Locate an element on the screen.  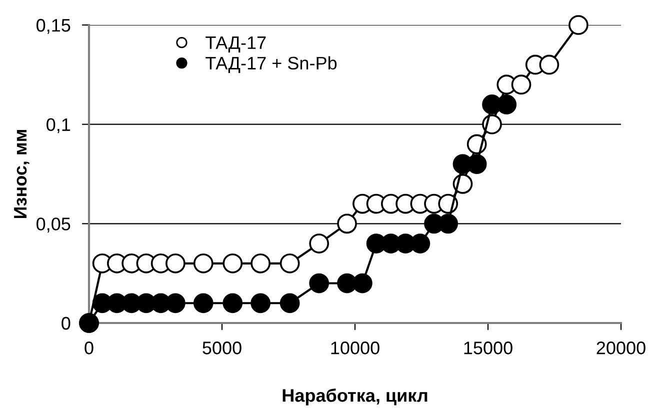
y-axis-title: Износ, мм is located at coordinates (22, 174).